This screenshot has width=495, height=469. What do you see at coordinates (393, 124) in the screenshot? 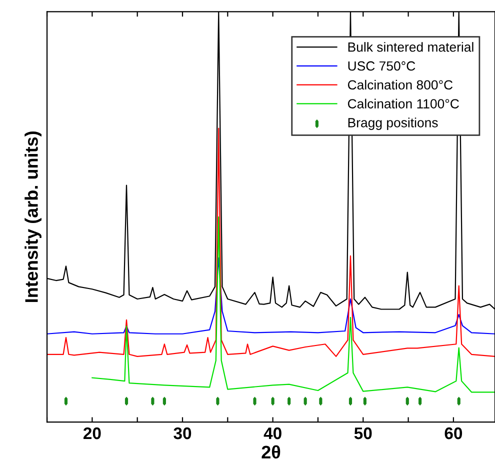
I see `legend-label: Bragg positions` at bounding box center [393, 124].